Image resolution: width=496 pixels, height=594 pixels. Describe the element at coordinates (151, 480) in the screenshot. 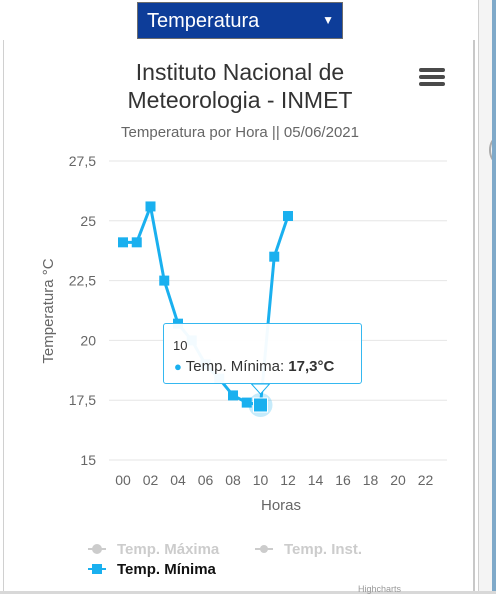

I see `x-tick-label: 02` at that location.